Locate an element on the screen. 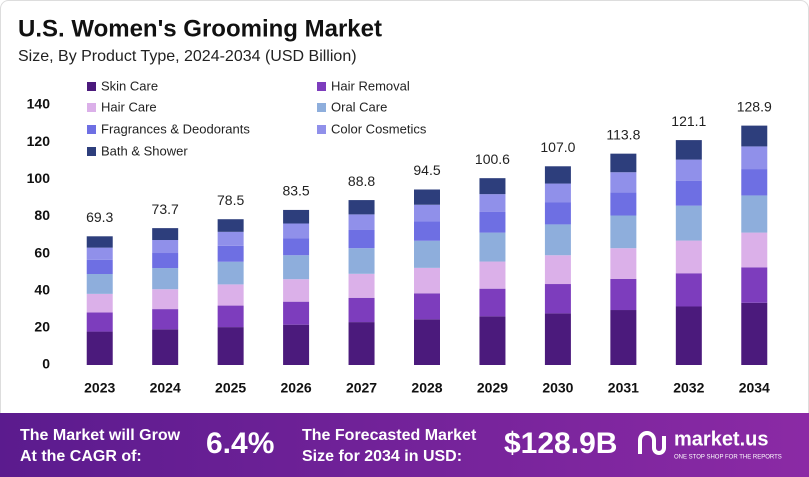 The width and height of the screenshot is (809, 477). y-tick-label: 40 is located at coordinates (42, 289).